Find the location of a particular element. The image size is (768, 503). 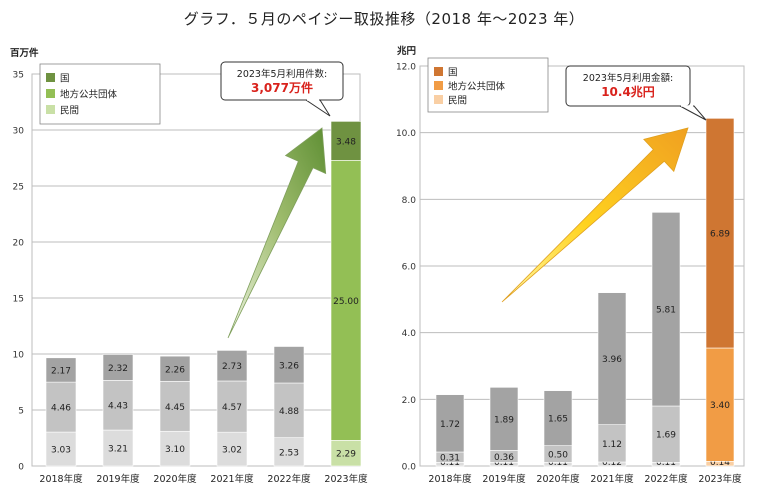

y-tick-label: 35 is located at coordinates (18, 76).